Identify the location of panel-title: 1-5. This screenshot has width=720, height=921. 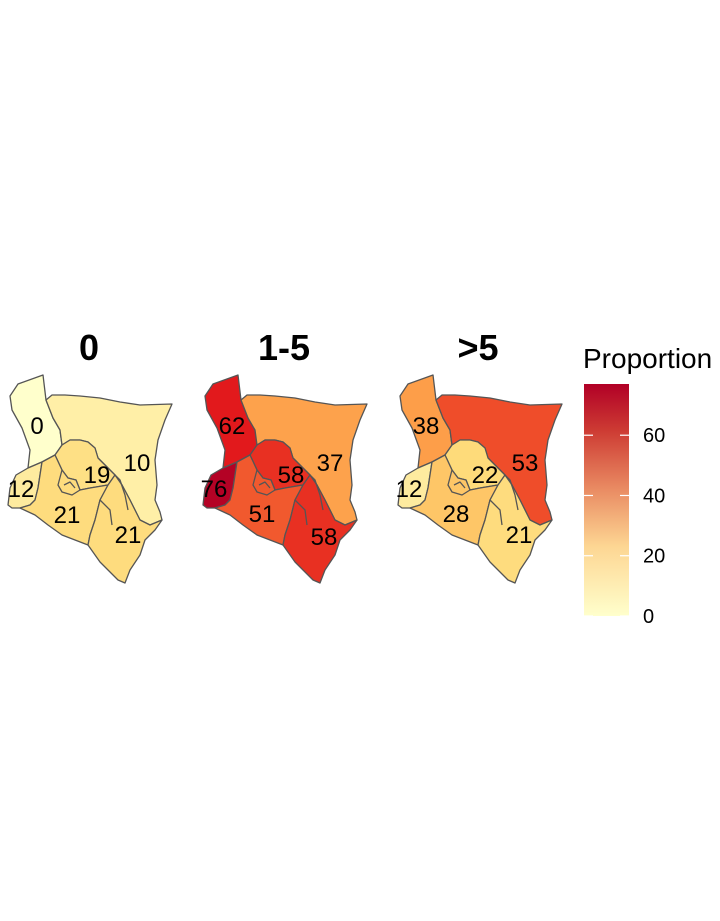
(284, 347).